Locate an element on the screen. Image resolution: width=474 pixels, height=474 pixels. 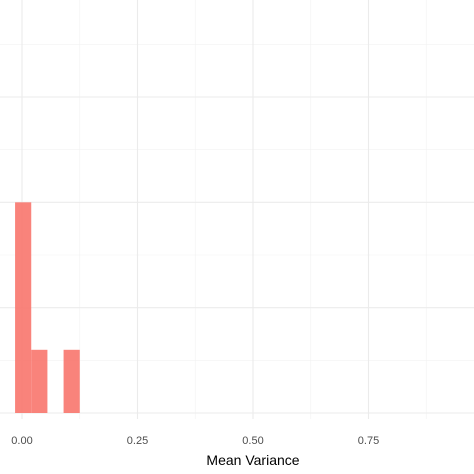
x-tick-label: 0.75 is located at coordinates (368, 441).